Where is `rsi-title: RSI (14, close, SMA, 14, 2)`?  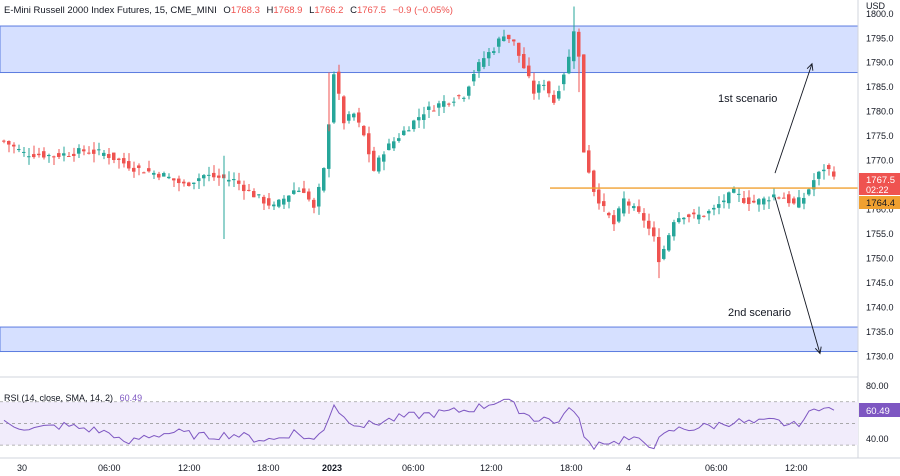 rsi-title: RSI (14, close, SMA, 14, 2) is located at coordinates (58, 398).